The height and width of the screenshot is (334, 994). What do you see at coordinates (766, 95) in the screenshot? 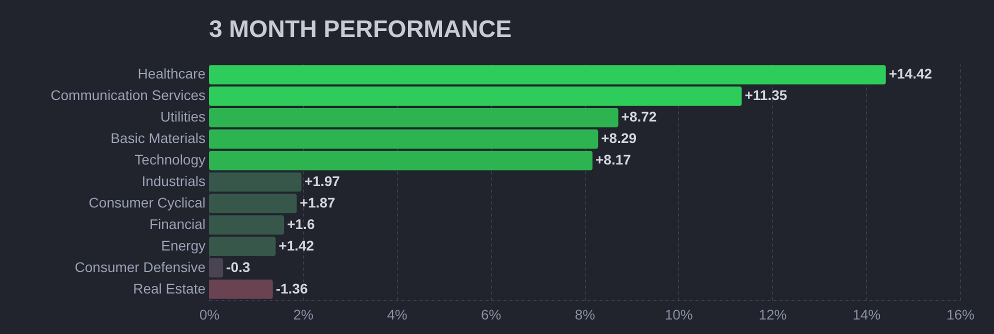
I see `data-label: +11.35` at bounding box center [766, 95].